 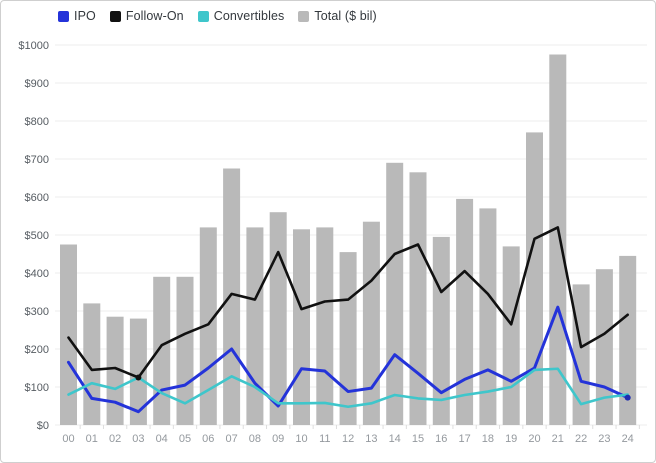 What do you see at coordinates (558, 439) in the screenshot?
I see `x-axis-label-21: 21` at bounding box center [558, 439].